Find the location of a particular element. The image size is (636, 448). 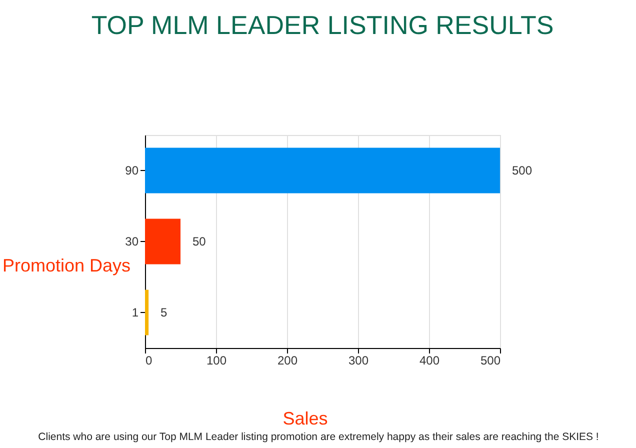

data-label: 500 is located at coordinates (522, 171).